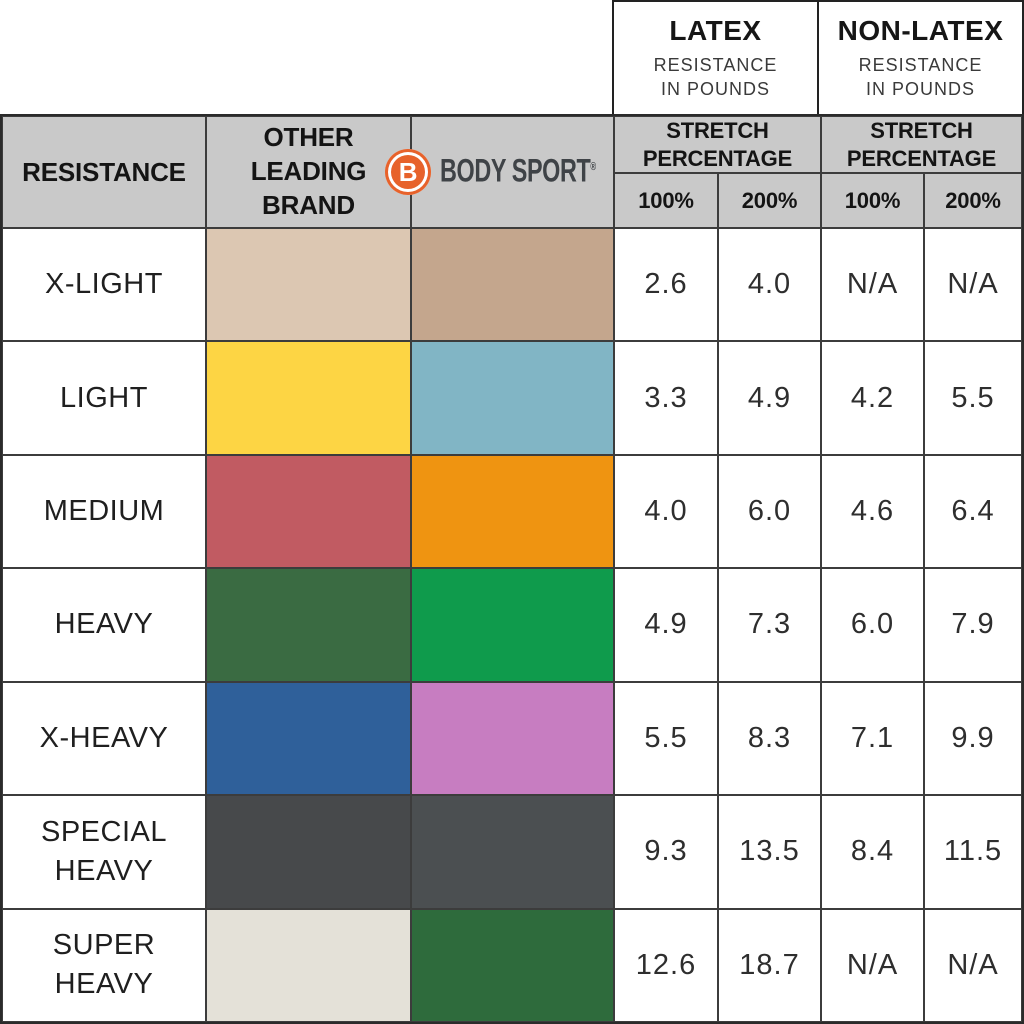  What do you see at coordinates (920, 76) in the screenshot?
I see `non-latex-subtitle: RESISTANCE IN POUNDS` at bounding box center [920, 76].